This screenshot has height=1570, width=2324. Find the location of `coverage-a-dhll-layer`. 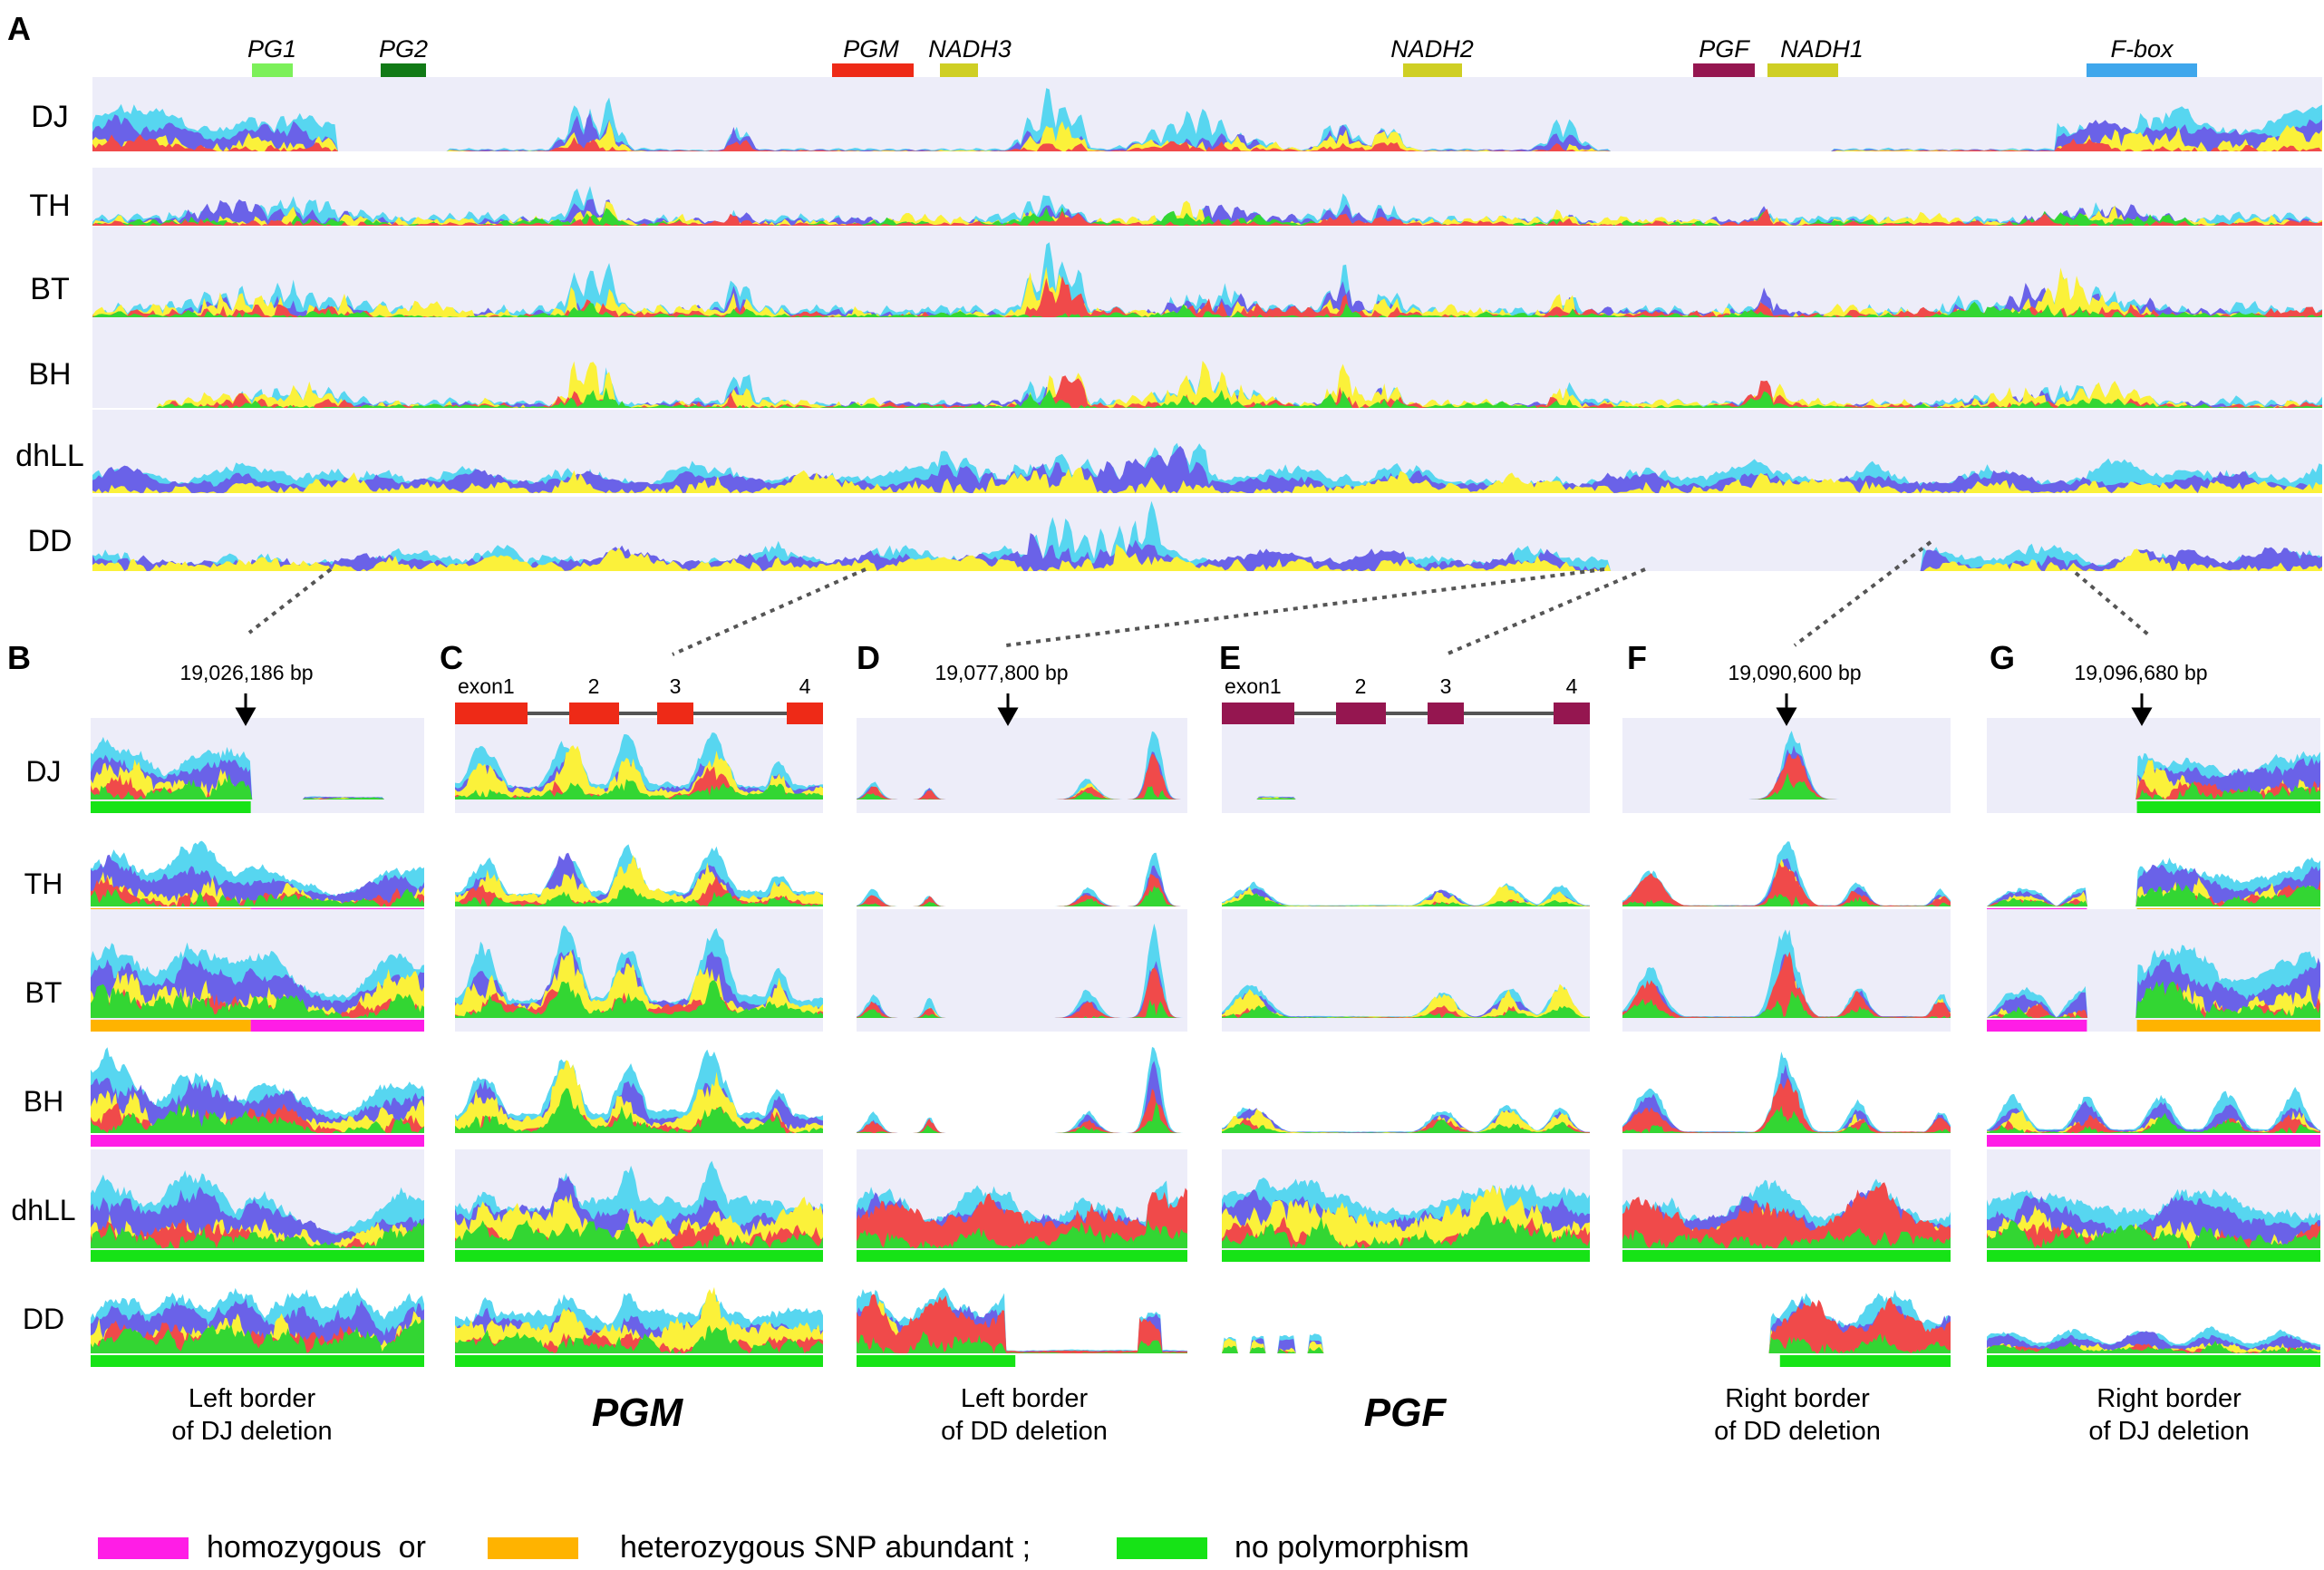

coverage-a-dhll-layer is located at coordinates (1207, 480).